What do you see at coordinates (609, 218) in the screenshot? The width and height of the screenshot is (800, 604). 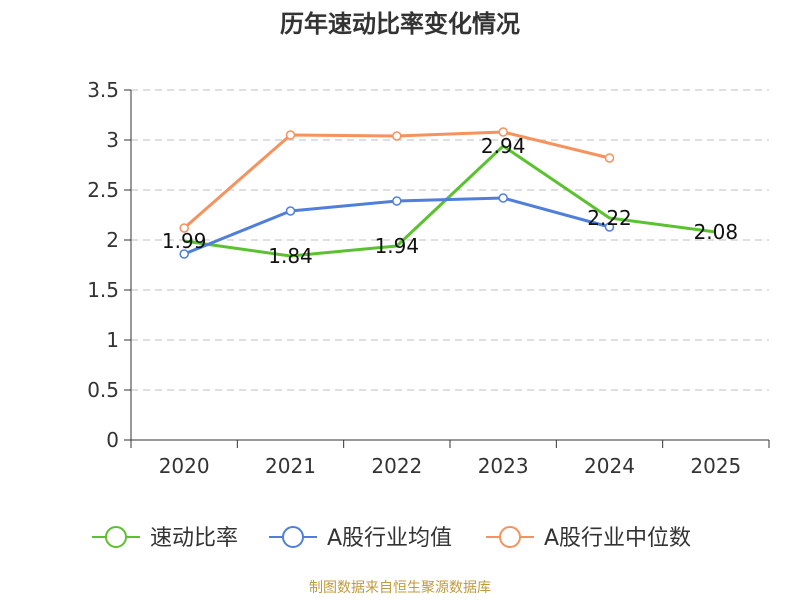 I see `data-label: 2.22` at bounding box center [609, 218].